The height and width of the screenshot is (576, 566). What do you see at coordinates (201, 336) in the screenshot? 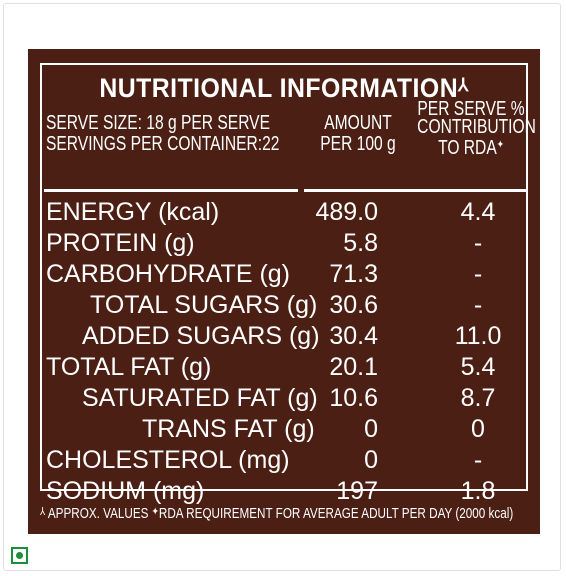
I see `nutrient-name: ADDED SUGARS (g)` at bounding box center [201, 336].